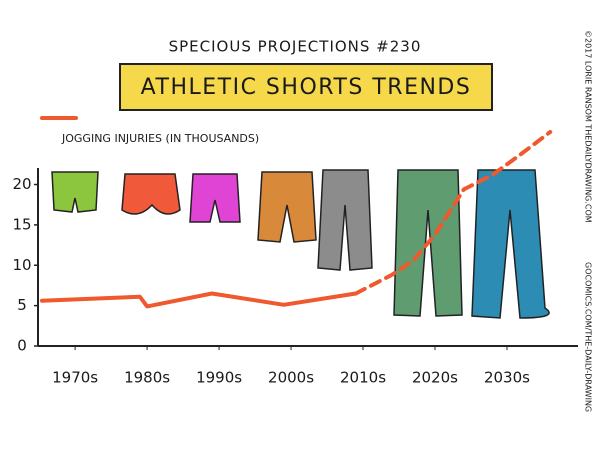 This screenshot has height=454, width=600. Describe the element at coordinates (21, 184) in the screenshot. I see `y-tick-label: 20` at that location.